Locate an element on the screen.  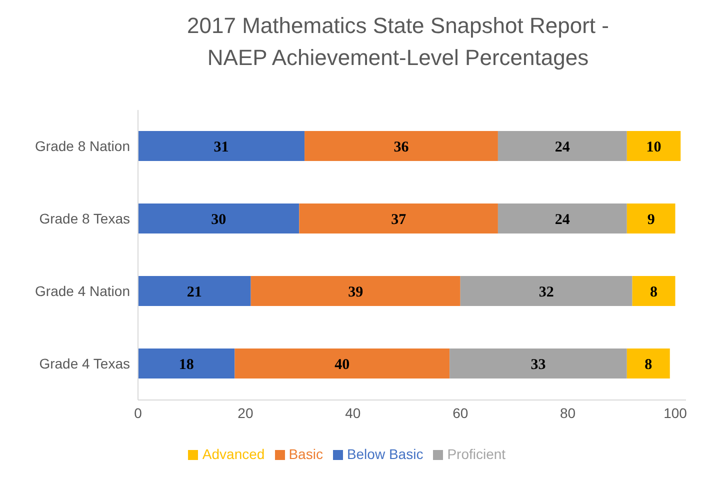
x-tick-label: 60 is located at coordinates (460, 412).